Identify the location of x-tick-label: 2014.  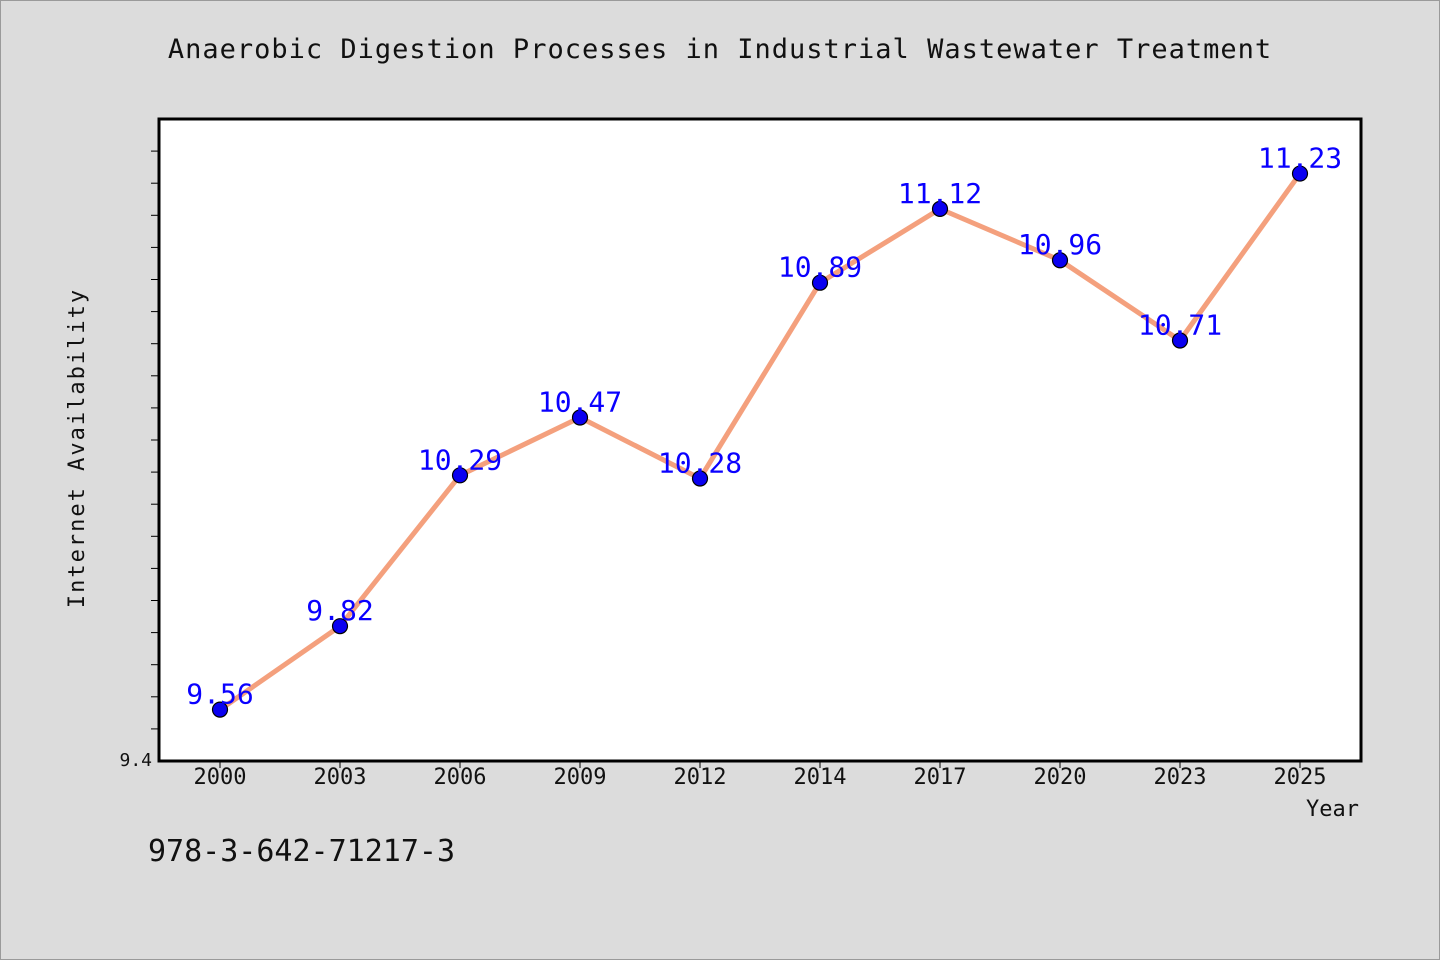
(820, 777).